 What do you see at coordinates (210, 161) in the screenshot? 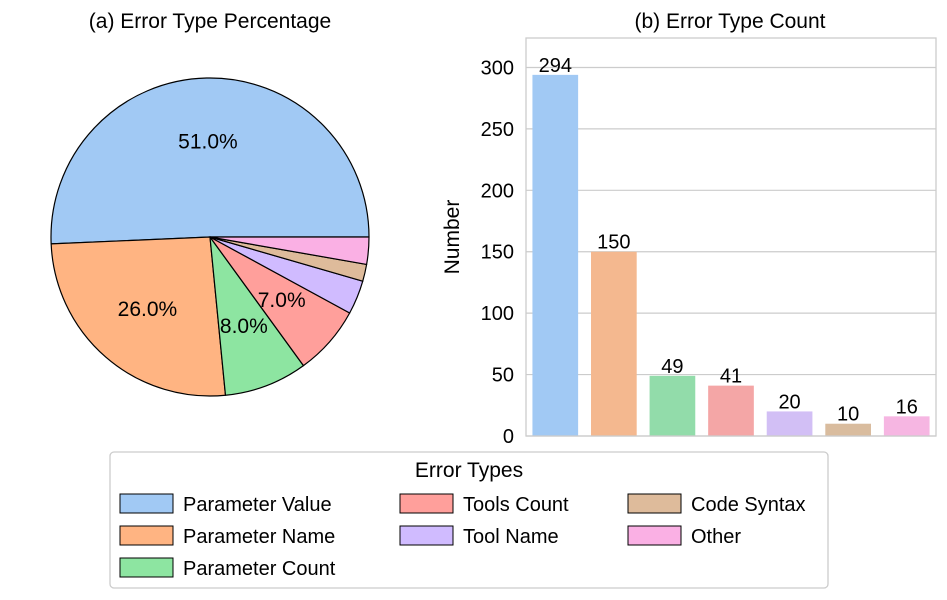
I see `pie-slice-parameter-value` at bounding box center [210, 161].